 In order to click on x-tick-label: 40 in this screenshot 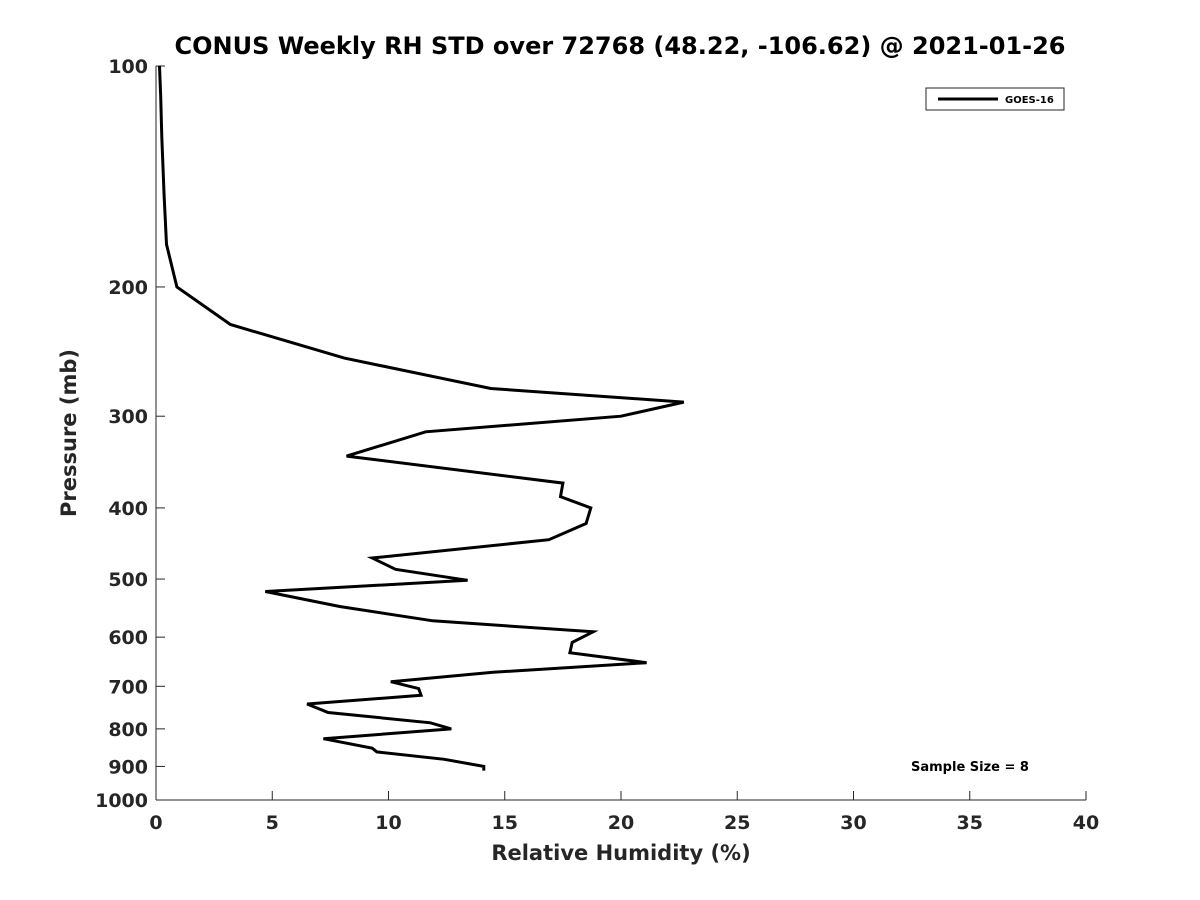, I will do `click(1086, 823)`.